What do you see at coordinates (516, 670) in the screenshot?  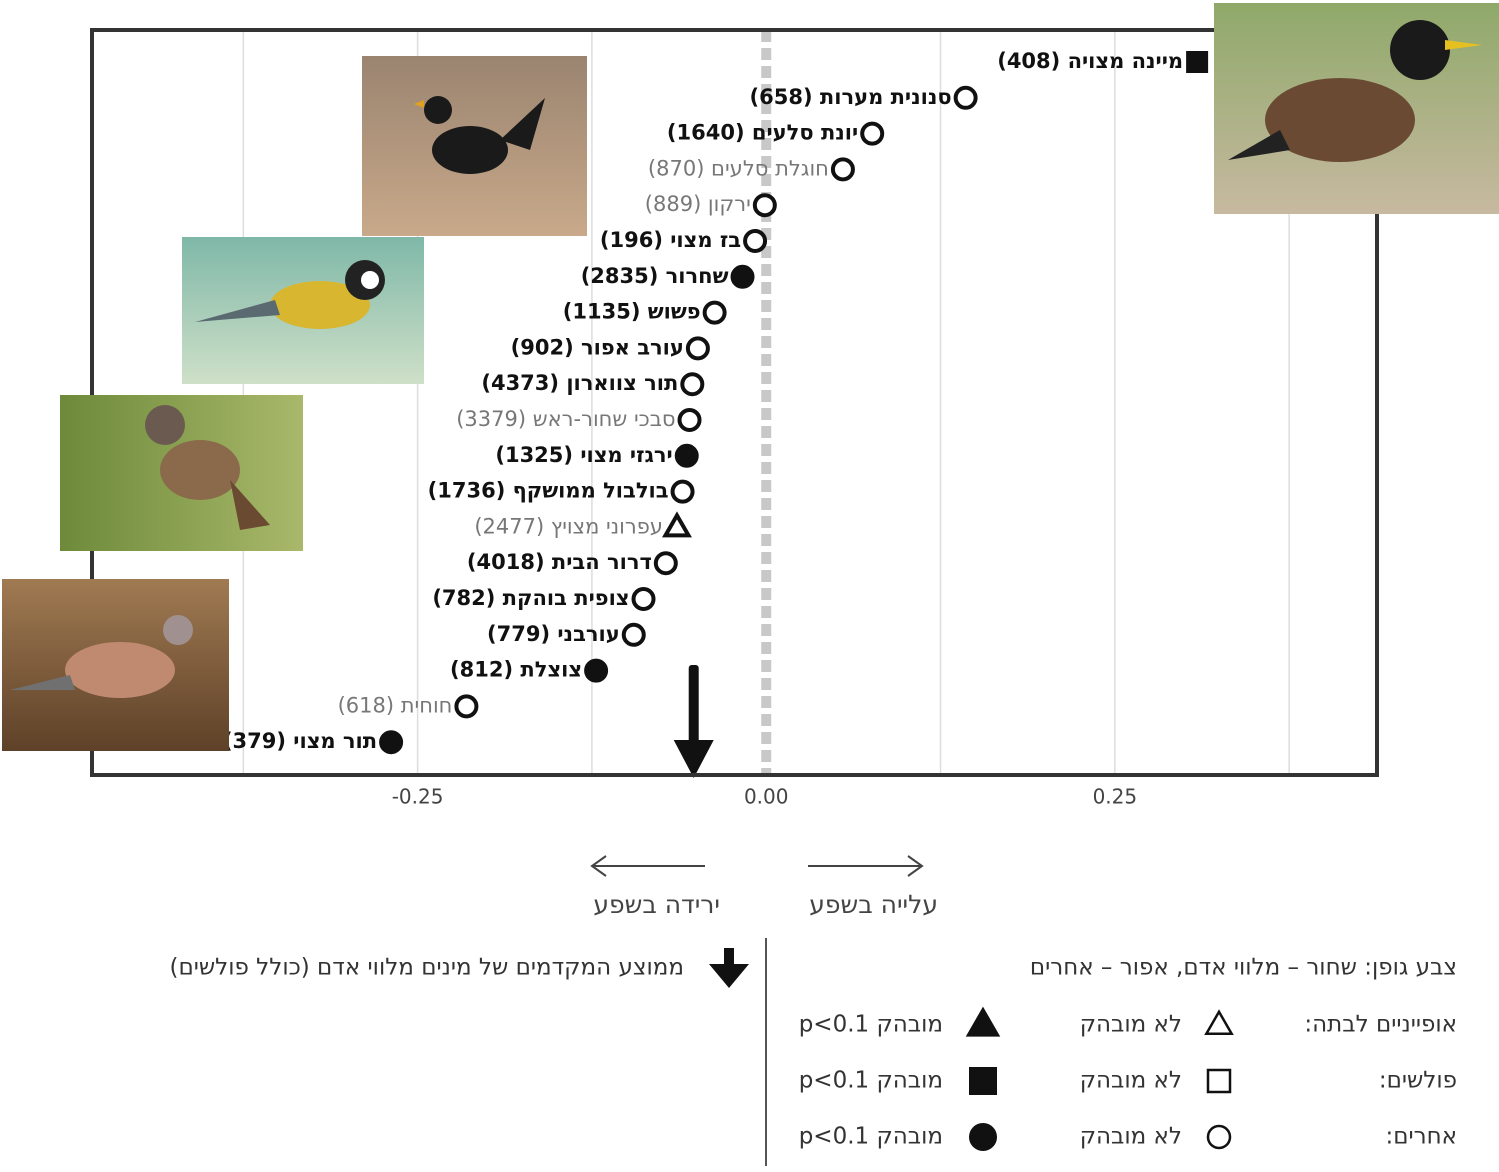 I see `point-label: צוצלת (812)` at bounding box center [516, 670].